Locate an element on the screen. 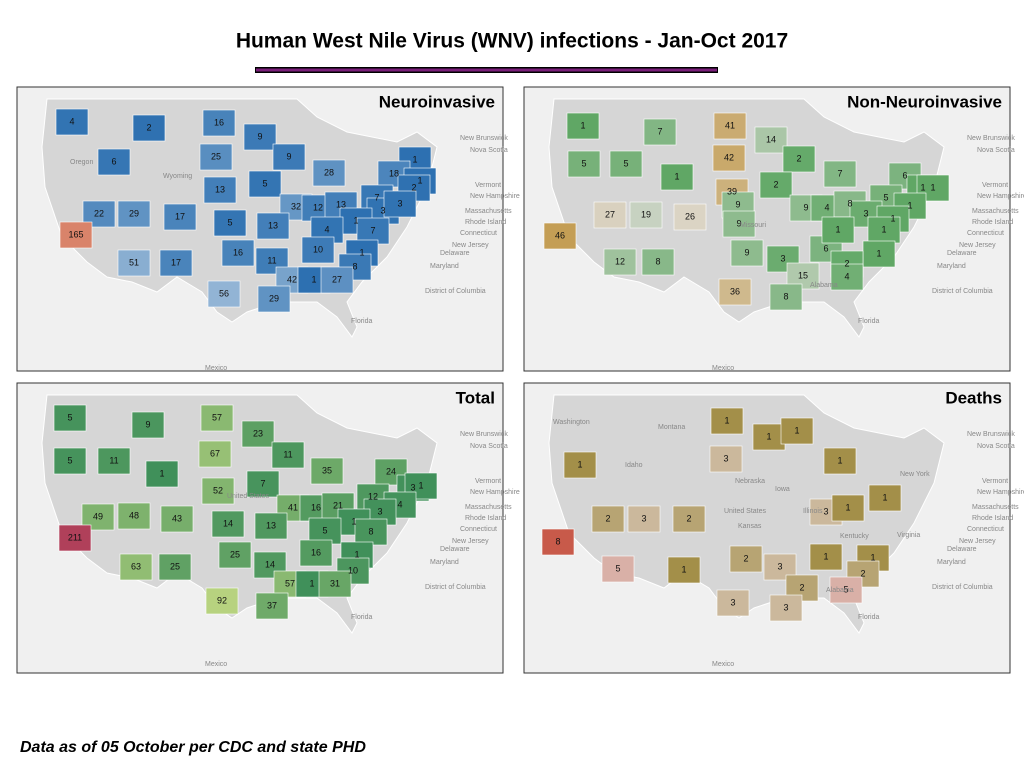  state-value: 6 is located at coordinates (113, 161).